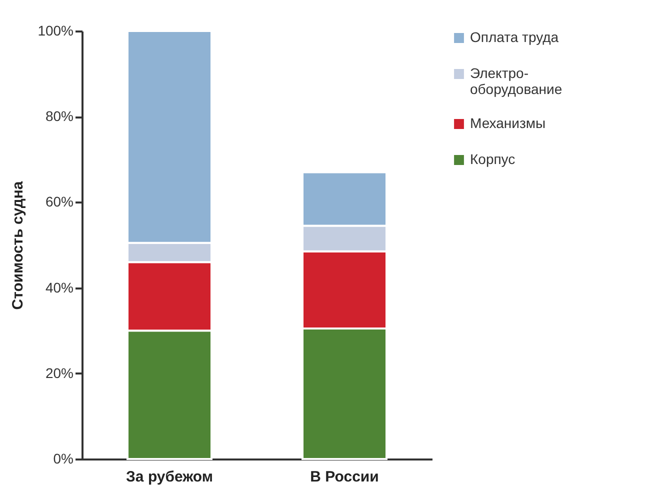 The height and width of the screenshot is (499, 660). Describe the element at coordinates (59, 372) in the screenshot. I see `y-tick-label: 20%` at that location.